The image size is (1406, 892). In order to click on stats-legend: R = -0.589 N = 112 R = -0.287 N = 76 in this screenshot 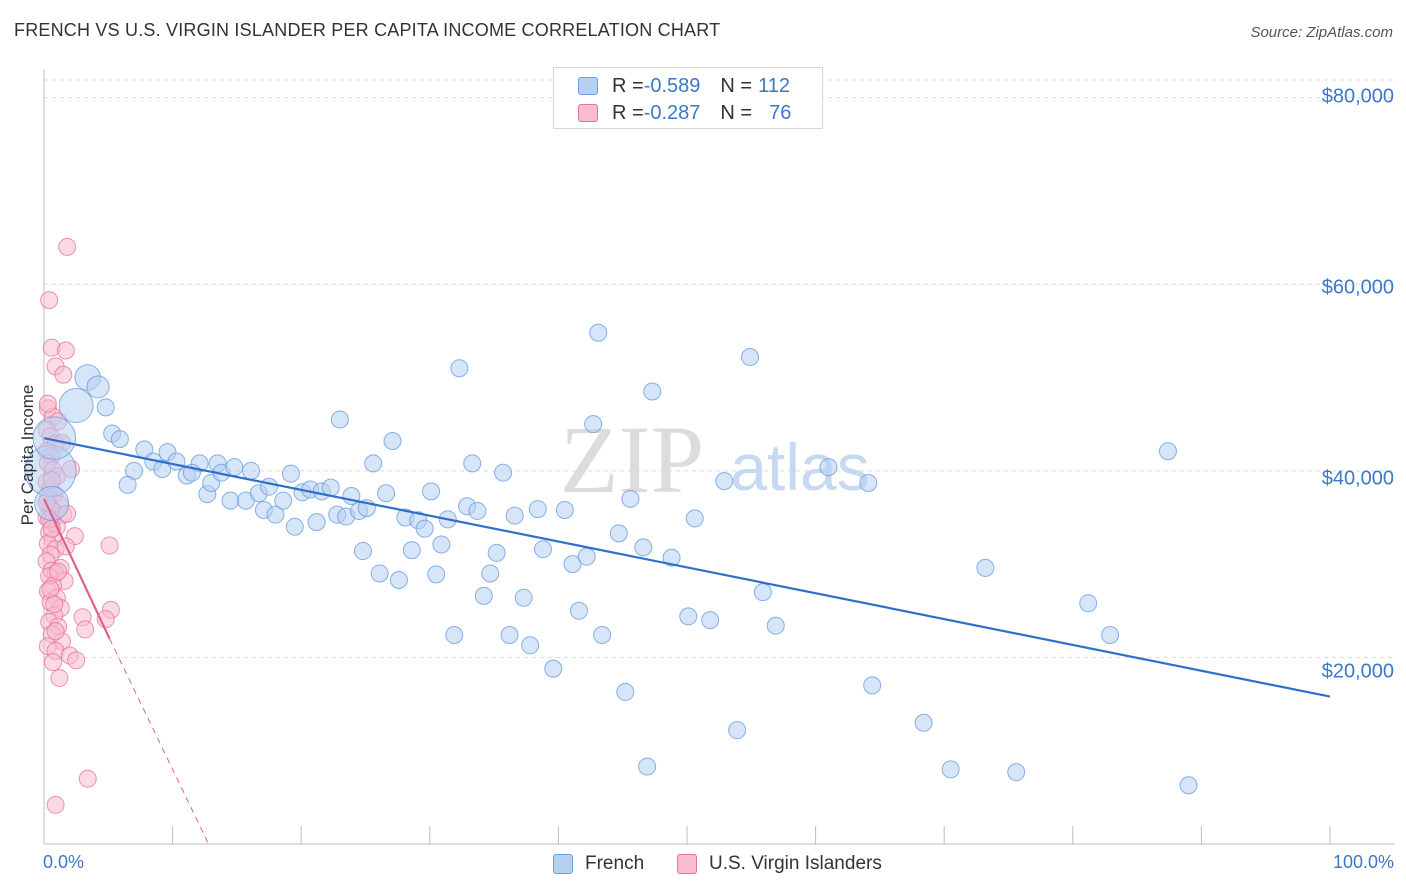, I will do `click(688, 98)`.